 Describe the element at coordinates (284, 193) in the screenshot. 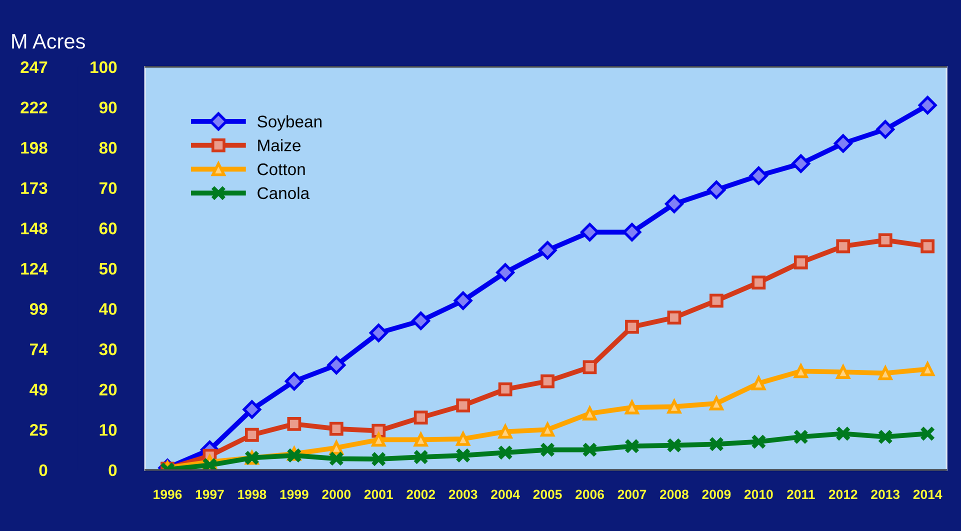

I see `legend-label: Canola` at that location.